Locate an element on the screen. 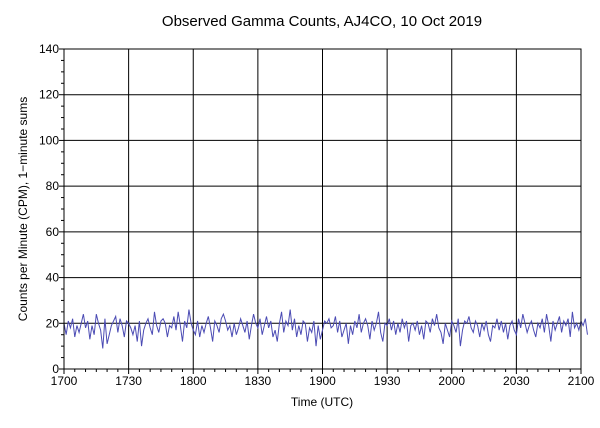  y-tick-label: 140 is located at coordinates (49, 49).